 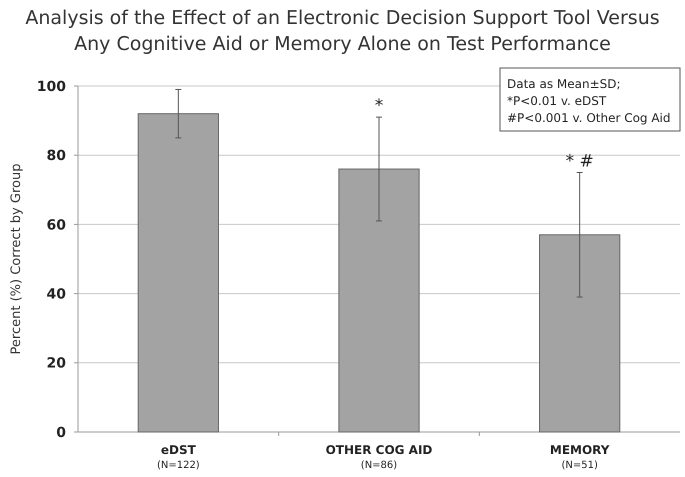 What do you see at coordinates (379, 457) in the screenshot?
I see `x-tick-label: OTHER COG AID (N=86)` at bounding box center [379, 457].